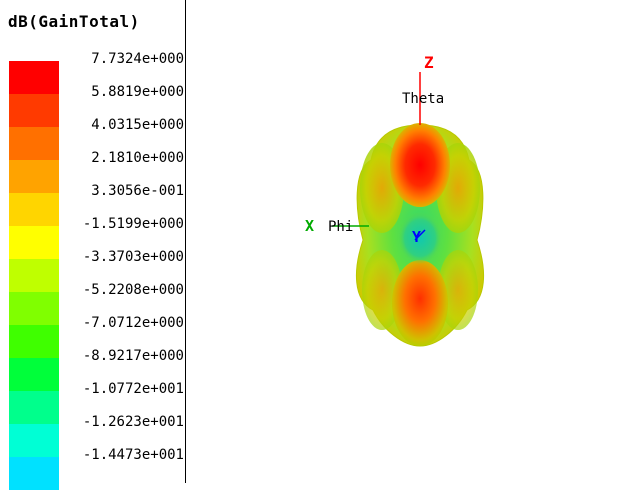  What do you see at coordinates (137, 125) in the screenshot?
I see `legend-value: 4.0315e+000` at bounding box center [137, 125].